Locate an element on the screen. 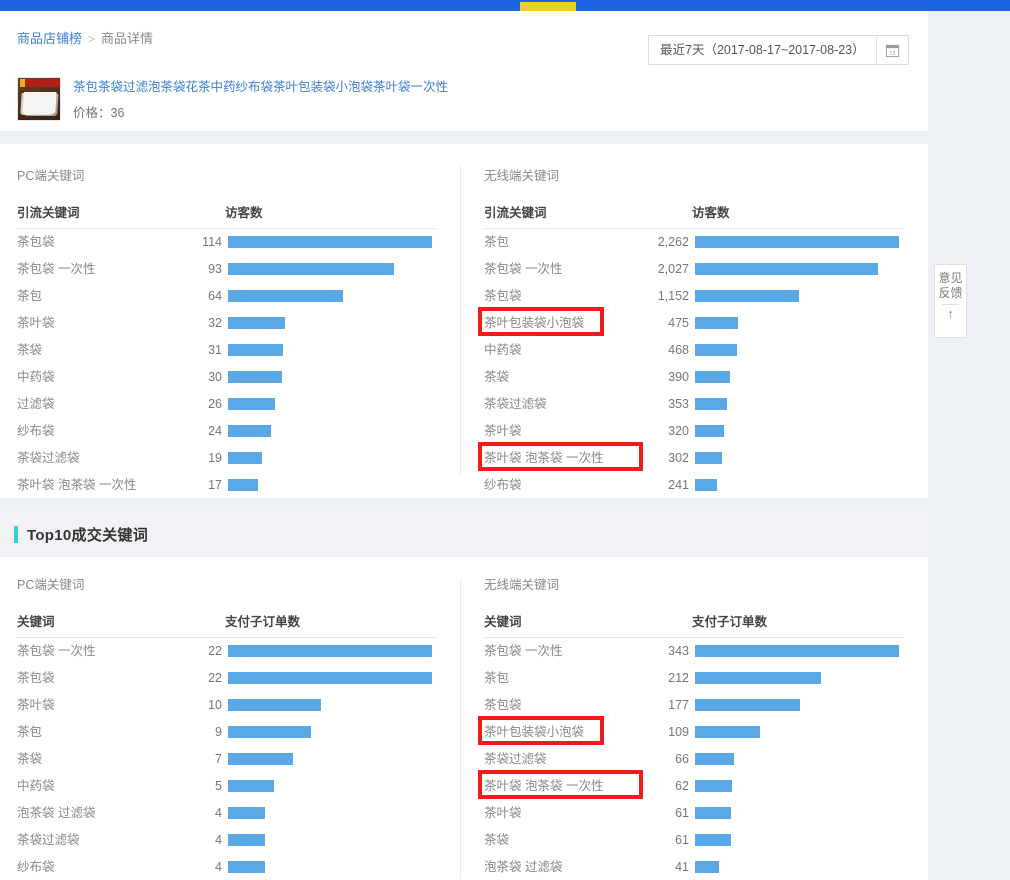  column-caption: 无线端关键词 is located at coordinates (522, 585).